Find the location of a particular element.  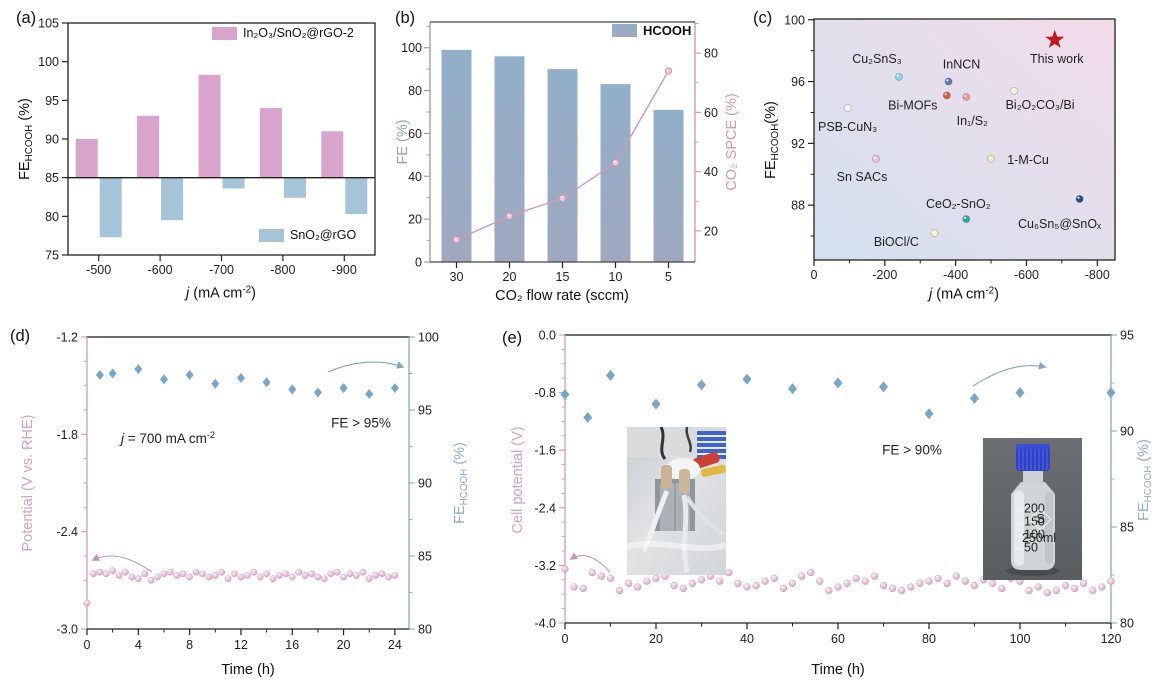

svg-text: Bi₂O₂CO₃/Bi is located at coordinates (1040, 105).